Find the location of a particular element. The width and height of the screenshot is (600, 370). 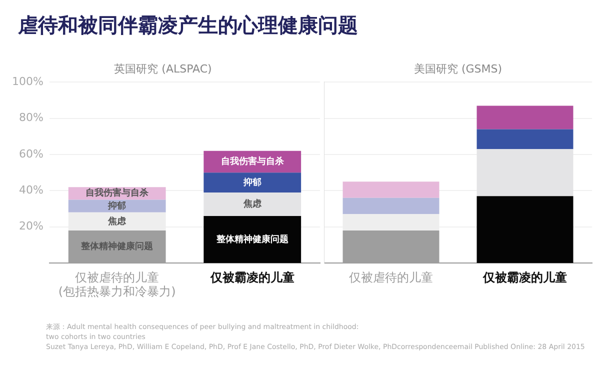

text: 焦虑 is located at coordinates (252, 205).